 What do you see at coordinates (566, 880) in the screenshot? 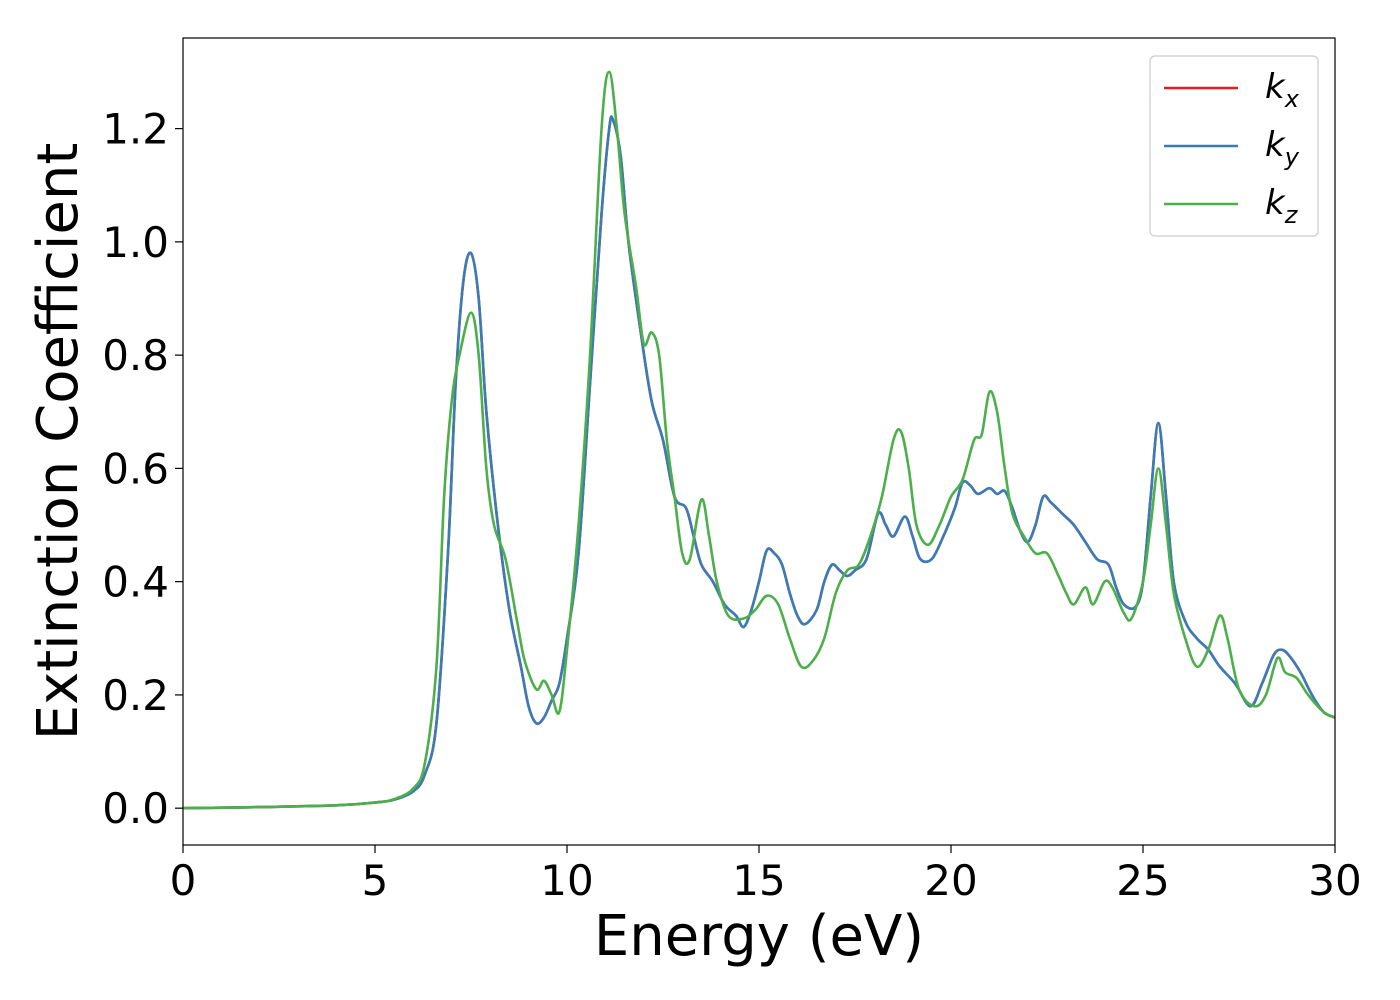
I see `x-tick-label: 10` at bounding box center [566, 880].